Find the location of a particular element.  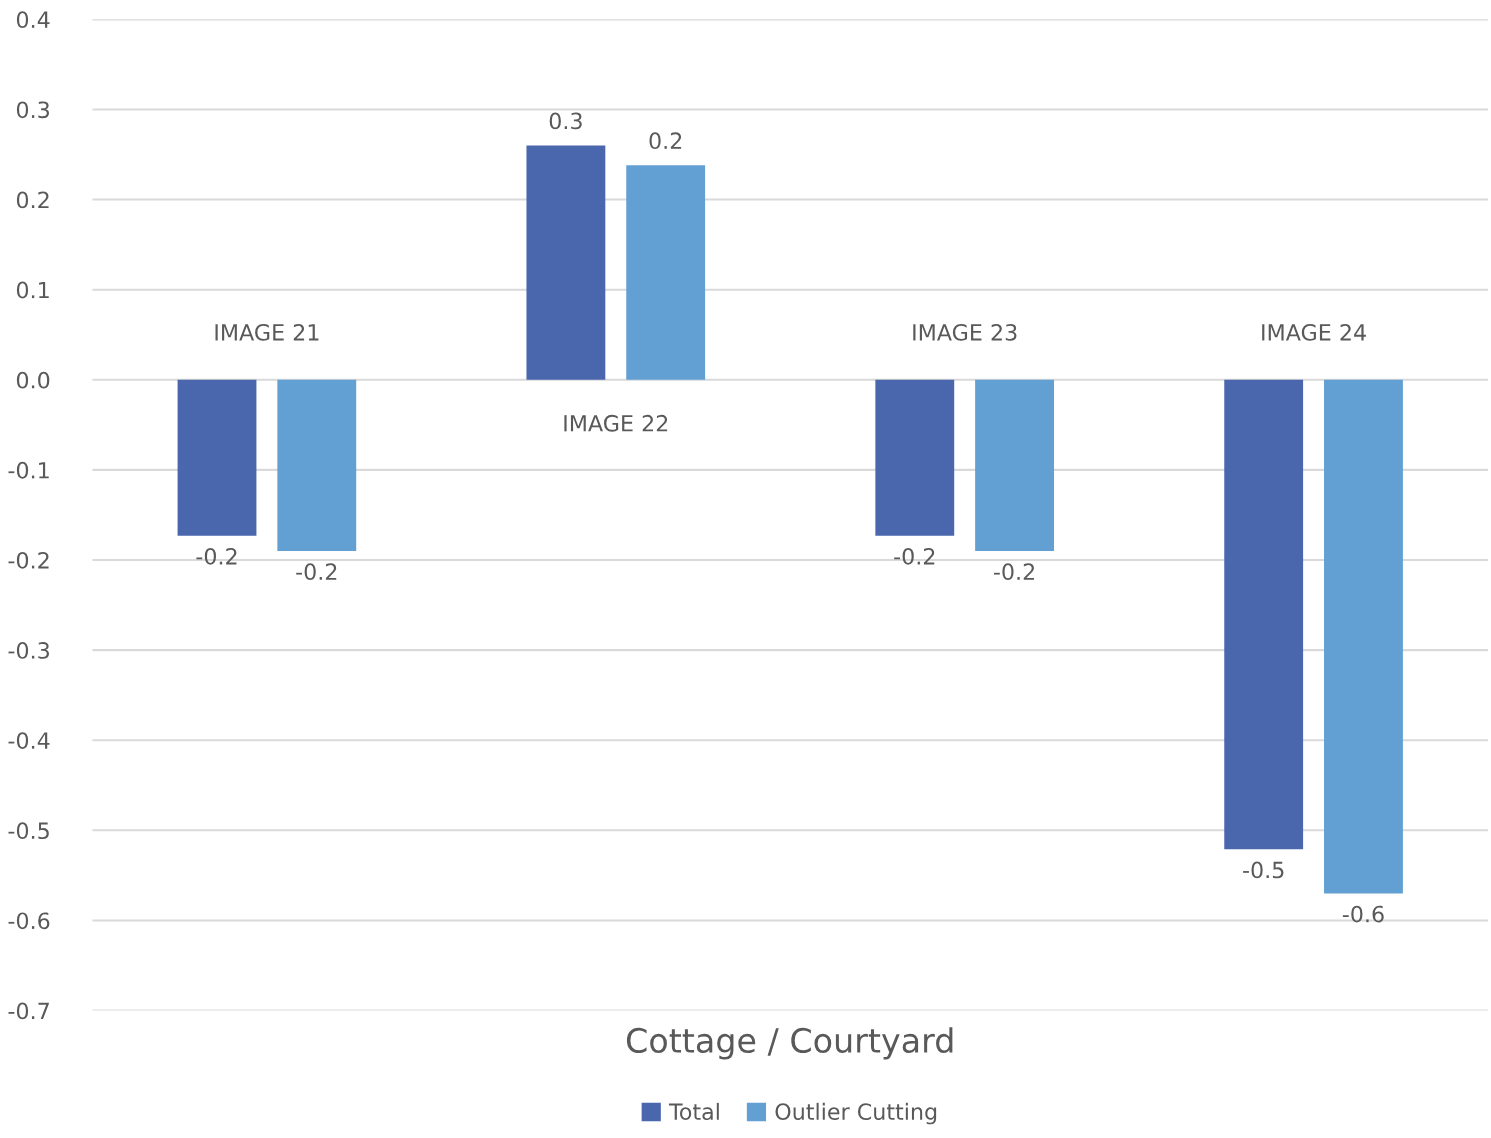

y-tick-label: 0.1 is located at coordinates (32, 290).